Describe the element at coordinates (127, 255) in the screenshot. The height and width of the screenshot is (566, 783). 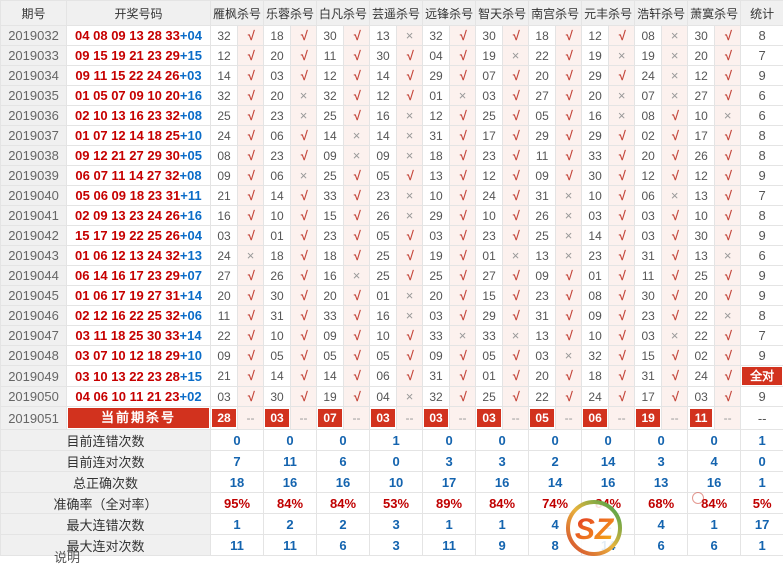
I see `red-numbers: 01 06 12 13 24 32` at that location.